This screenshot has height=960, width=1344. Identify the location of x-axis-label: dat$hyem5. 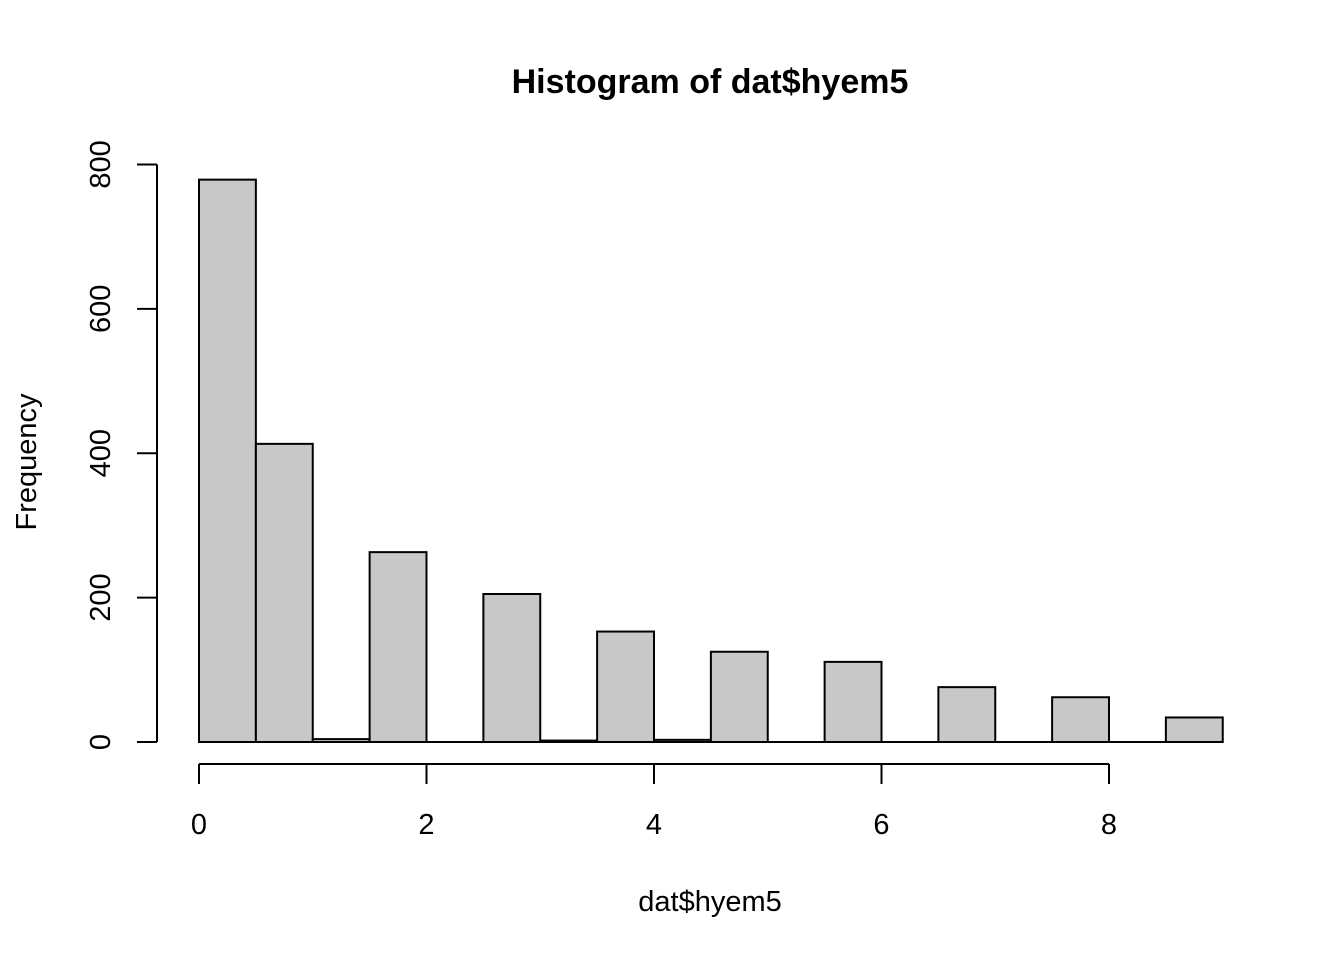
(710, 902).